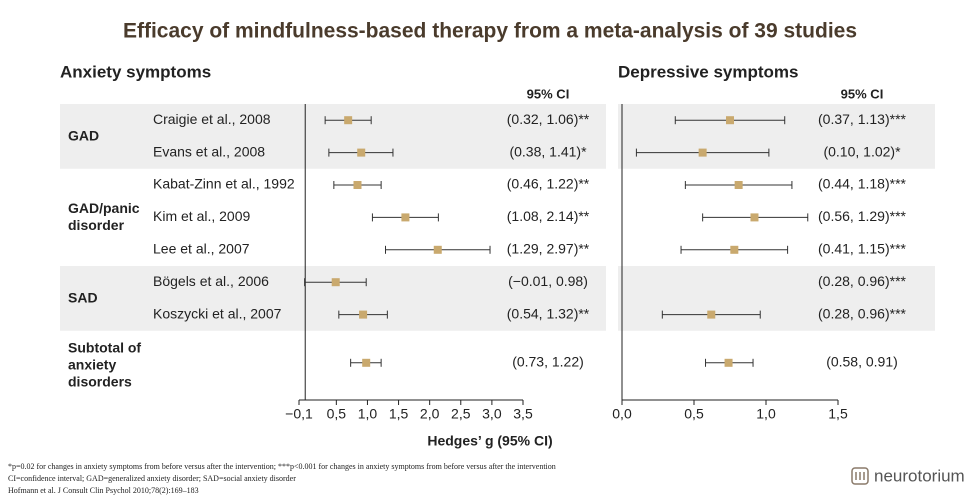 This screenshot has height=500, width=980. I want to click on group-label: GAD, so click(84, 135).